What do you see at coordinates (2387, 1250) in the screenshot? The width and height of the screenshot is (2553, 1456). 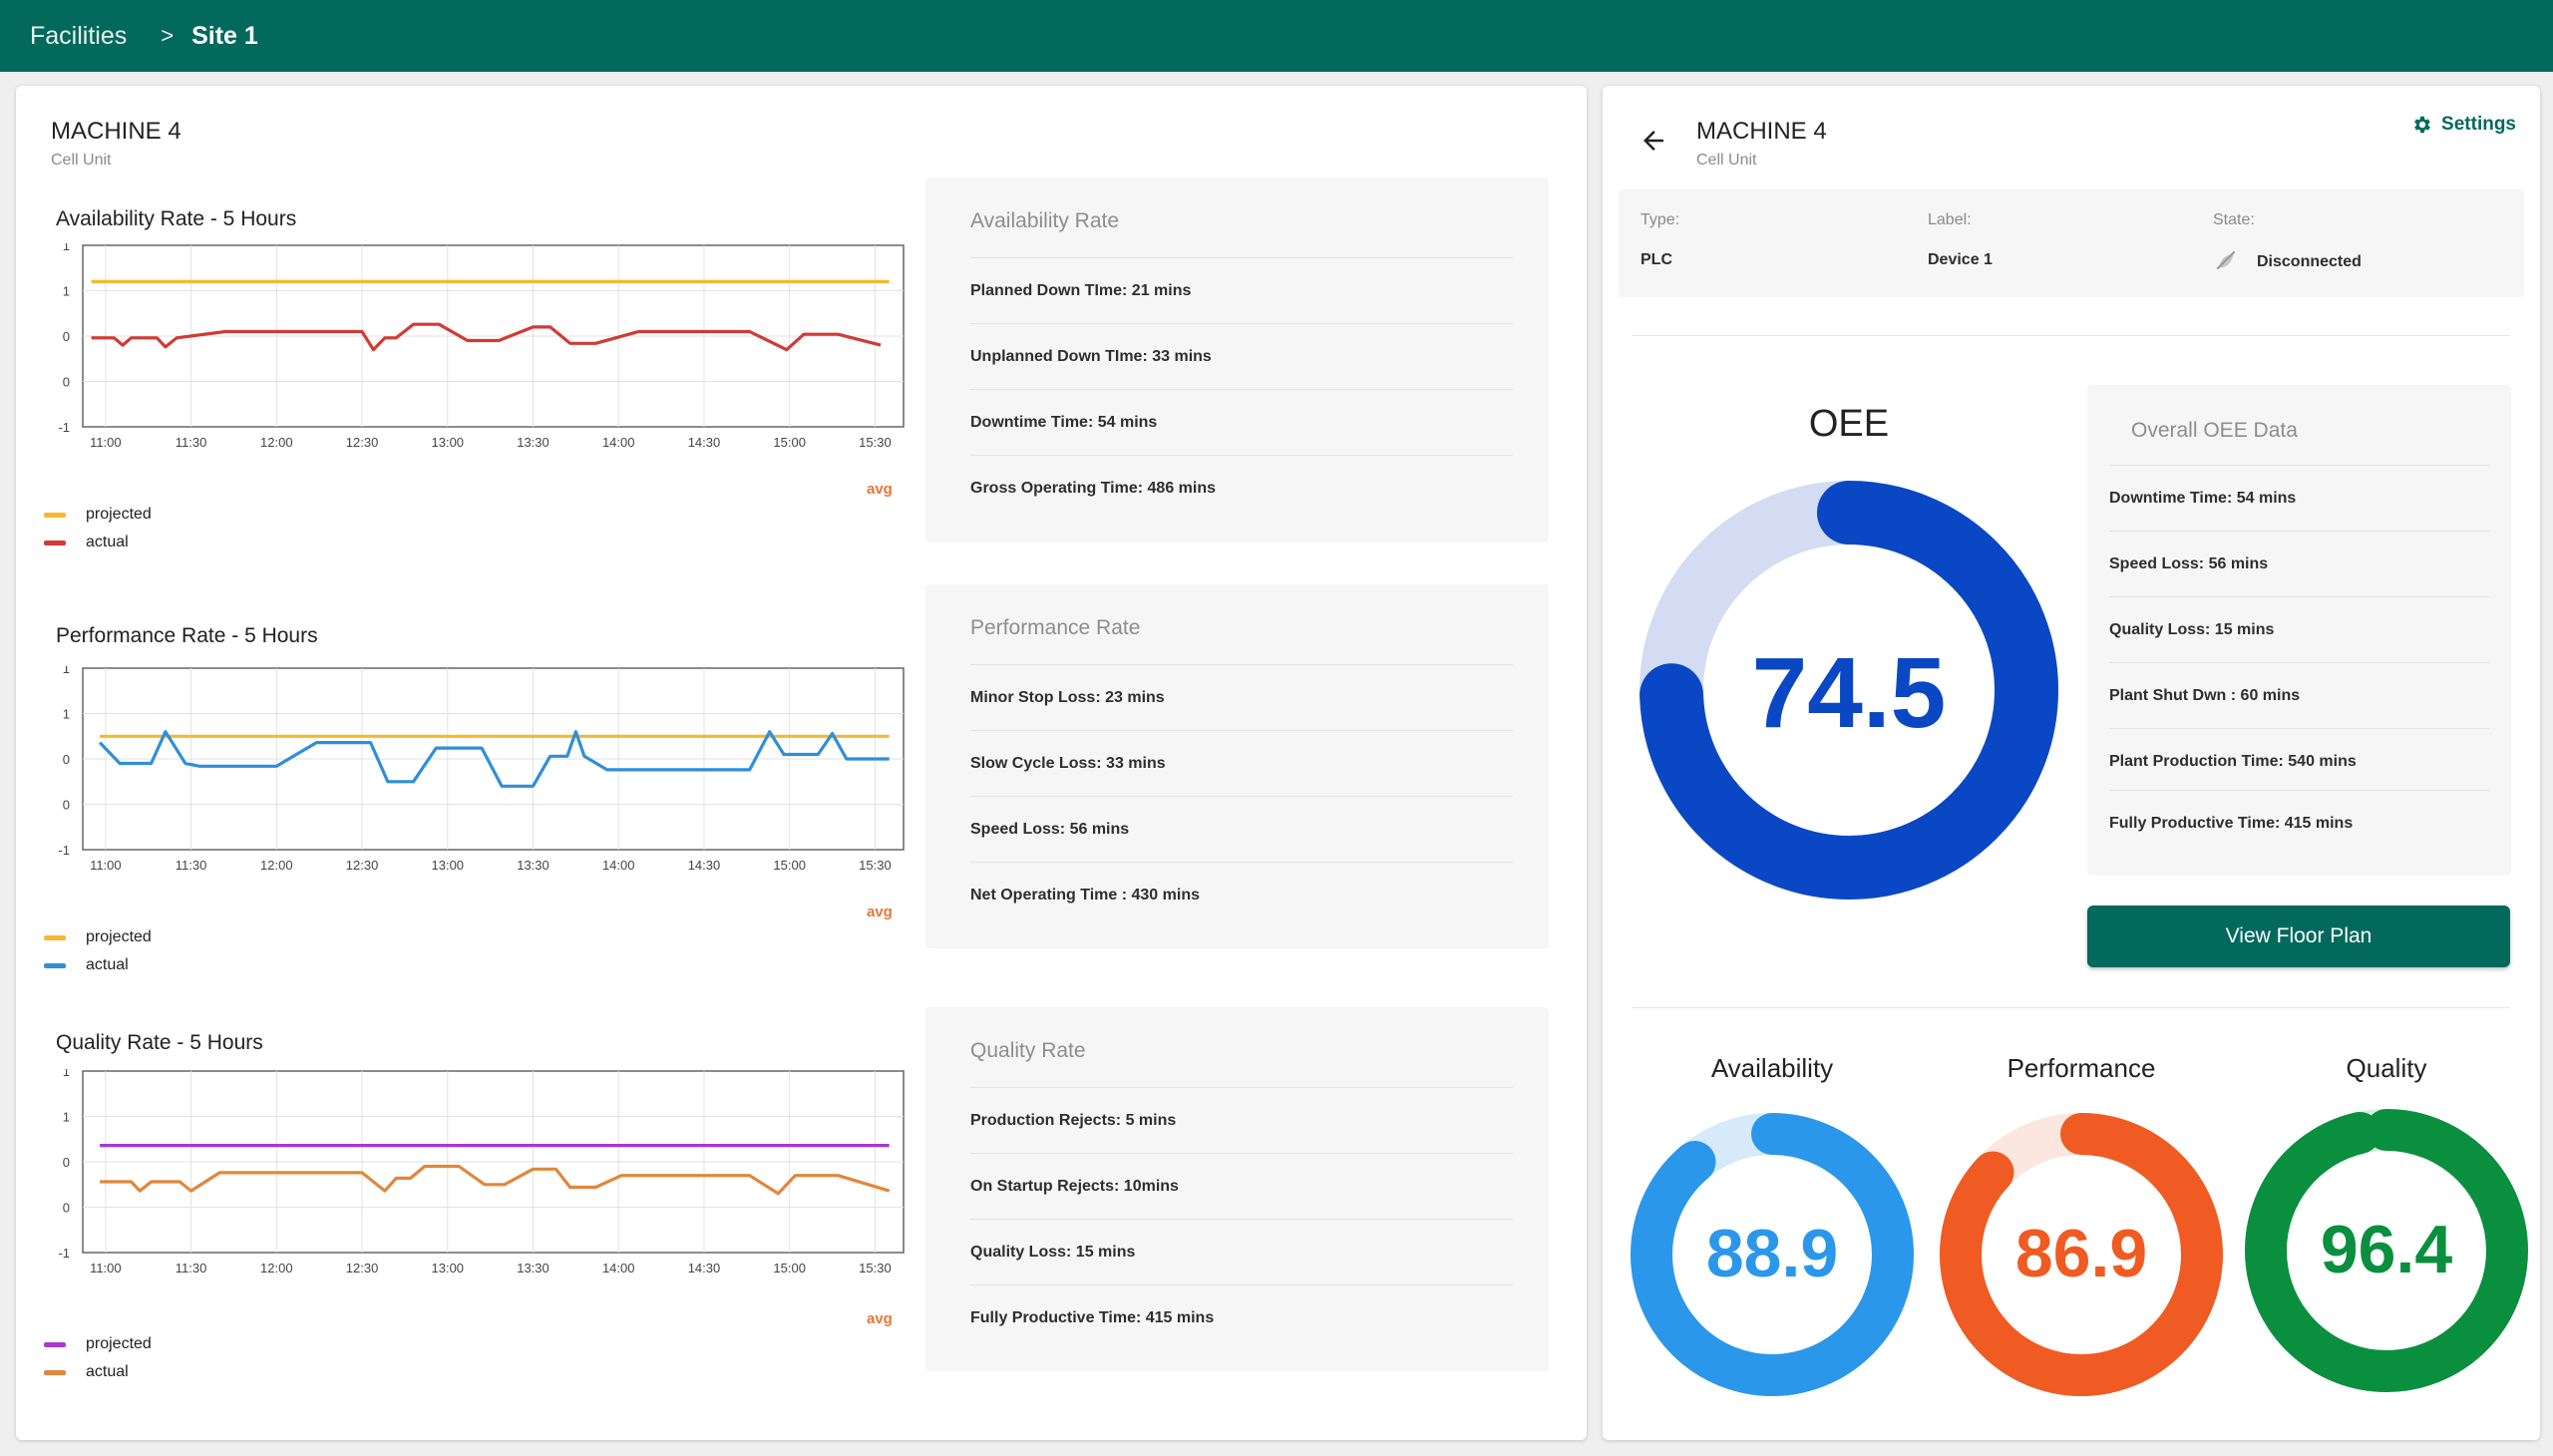 I see `quality-gauge` at bounding box center [2387, 1250].